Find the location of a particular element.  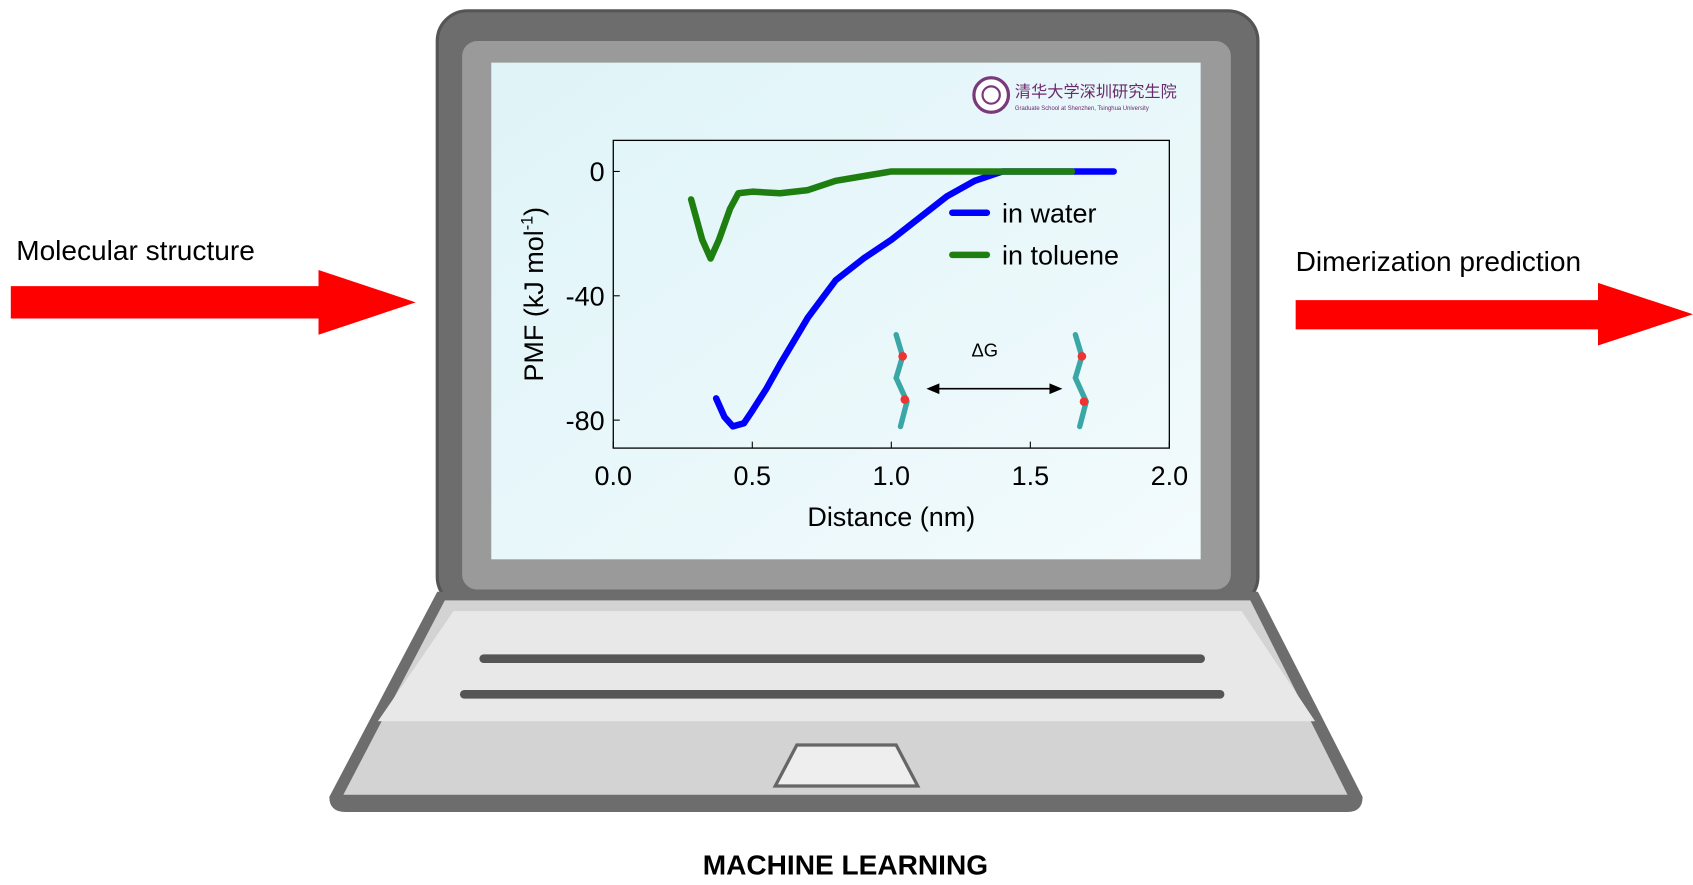

x-tick-label: 2.0 is located at coordinates (1170, 476).